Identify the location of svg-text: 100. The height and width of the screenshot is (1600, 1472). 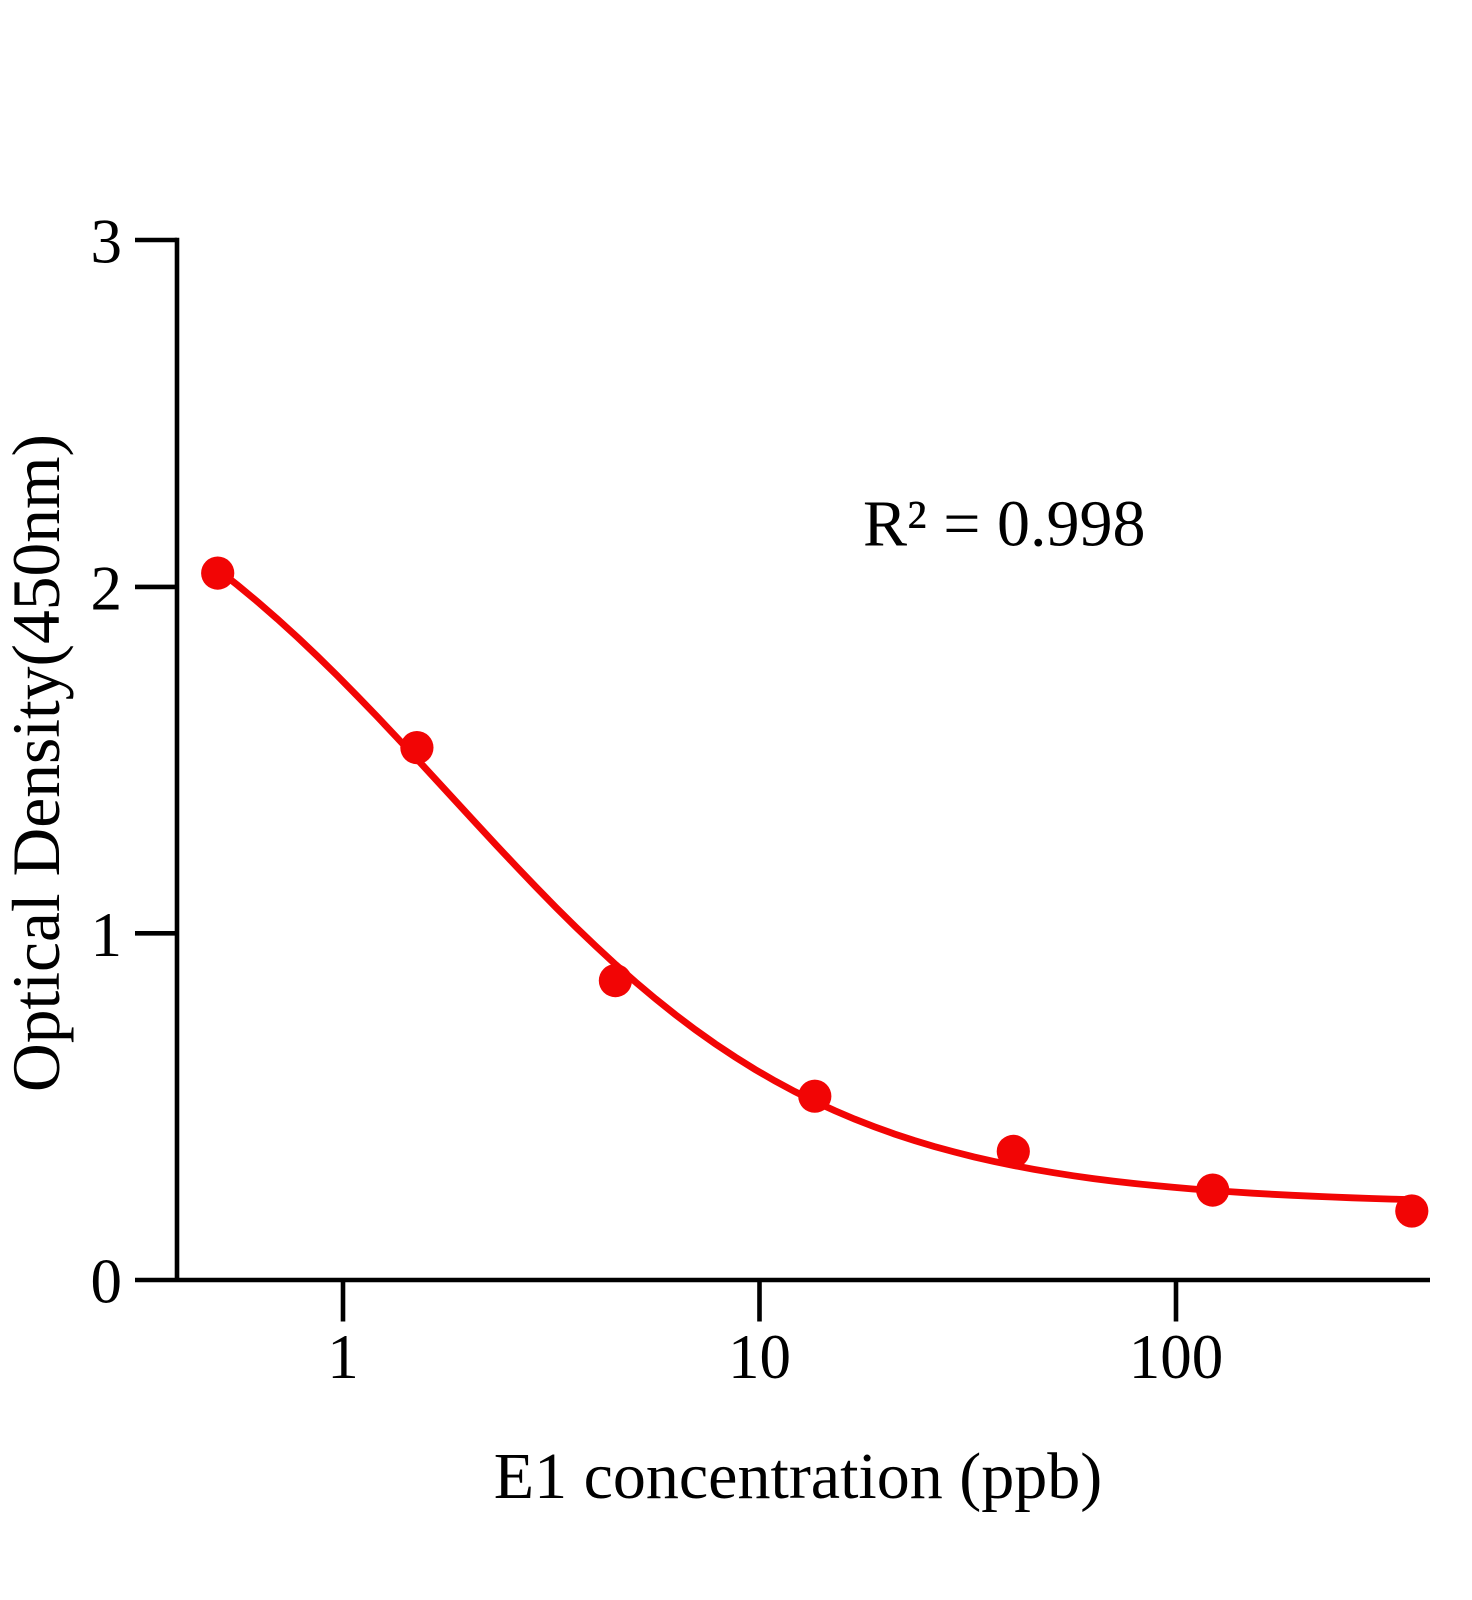
(1176, 1357).